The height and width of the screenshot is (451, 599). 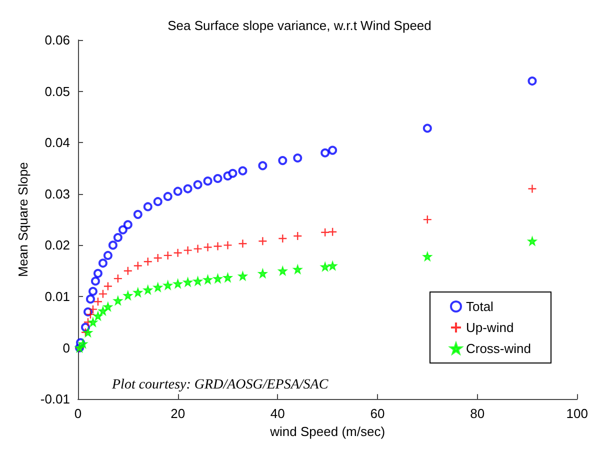 What do you see at coordinates (377, 414) in the screenshot?
I see `x-tick-label: 60` at bounding box center [377, 414].